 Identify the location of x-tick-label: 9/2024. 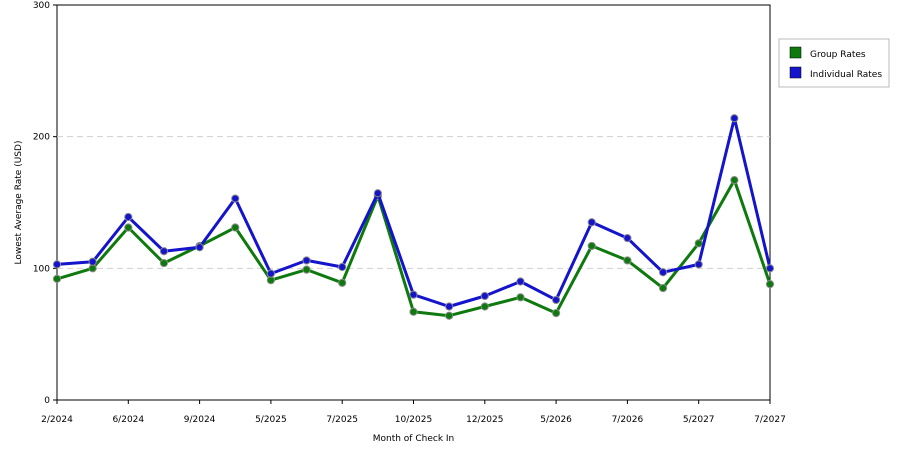
(200, 420).